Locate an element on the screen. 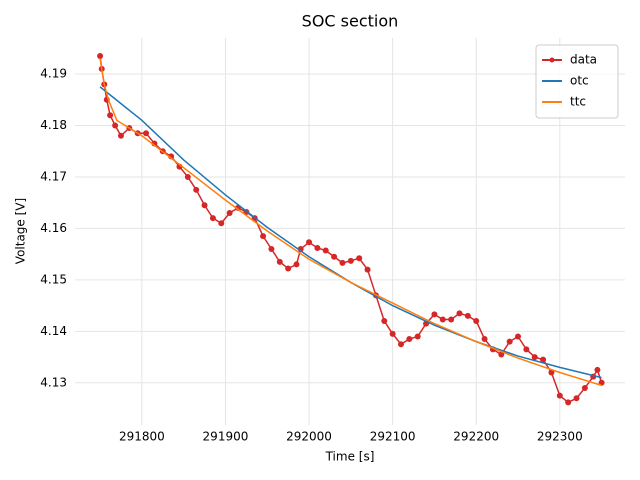 Image resolution: width=640 pixels, height=480 pixels. y-axis-label: Voltage [V] is located at coordinates (21, 231).